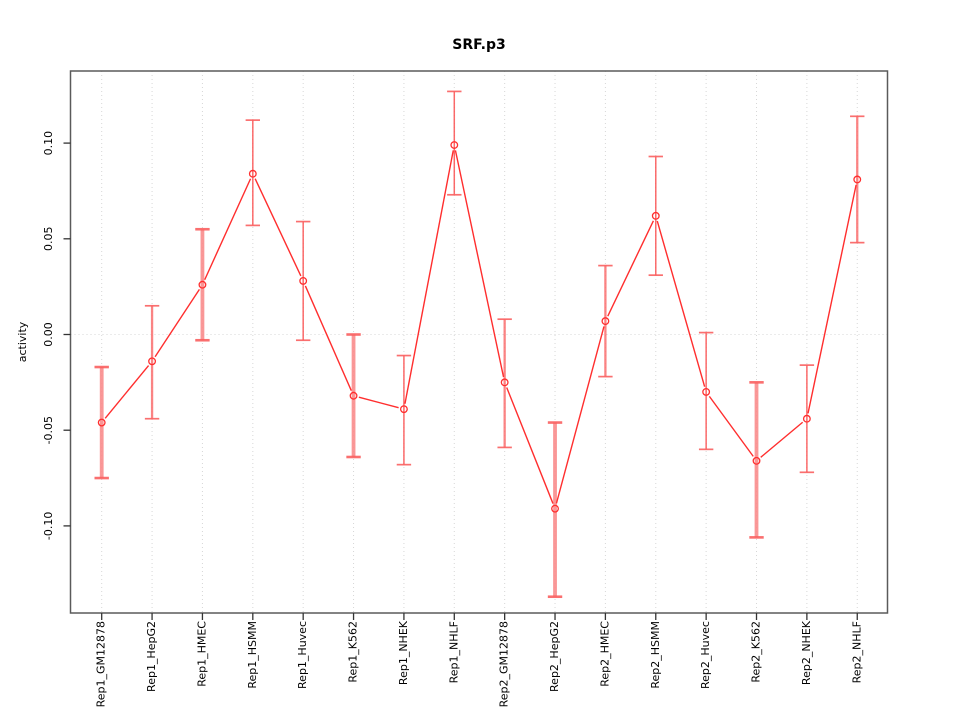  Describe the element at coordinates (22, 341) in the screenshot. I see `y-axis-label: activity` at that location.